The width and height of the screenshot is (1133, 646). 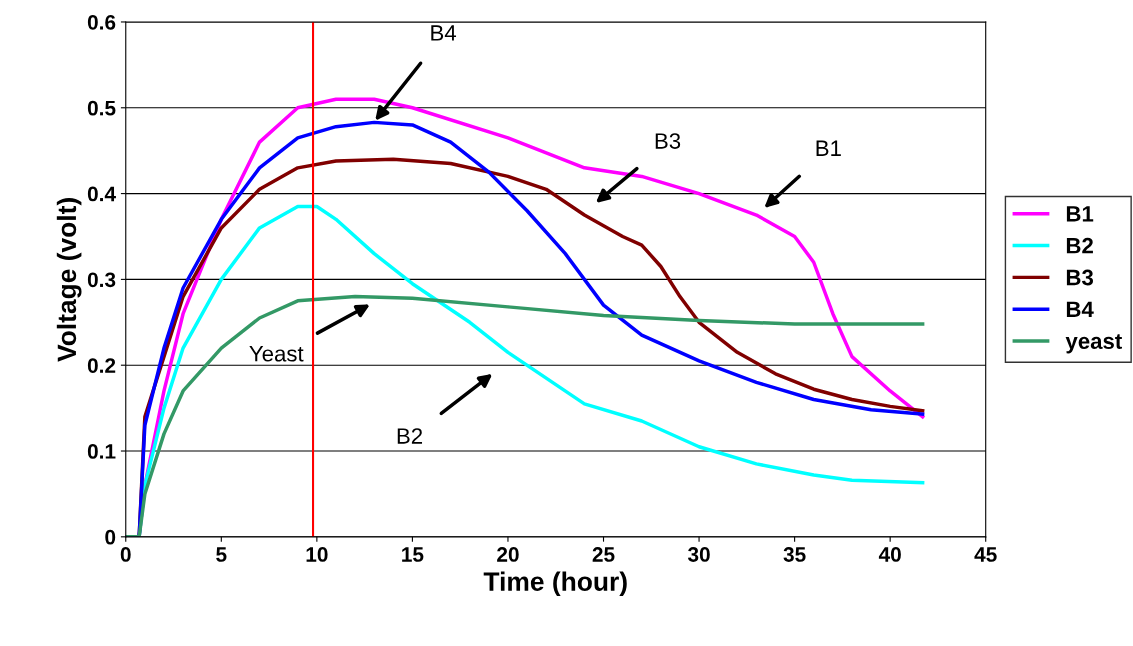 What do you see at coordinates (1080, 277) in the screenshot?
I see `legend-label: B3` at bounding box center [1080, 277].